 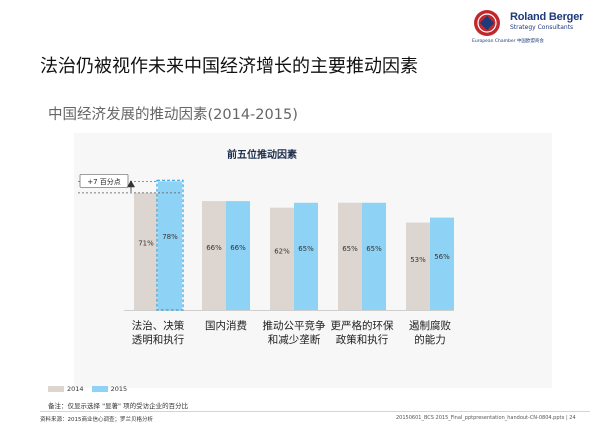 What do you see at coordinates (508, 41) in the screenshot?
I see `logo-chamber-text: European Chamber 中国欧盟商会` at bounding box center [508, 41].